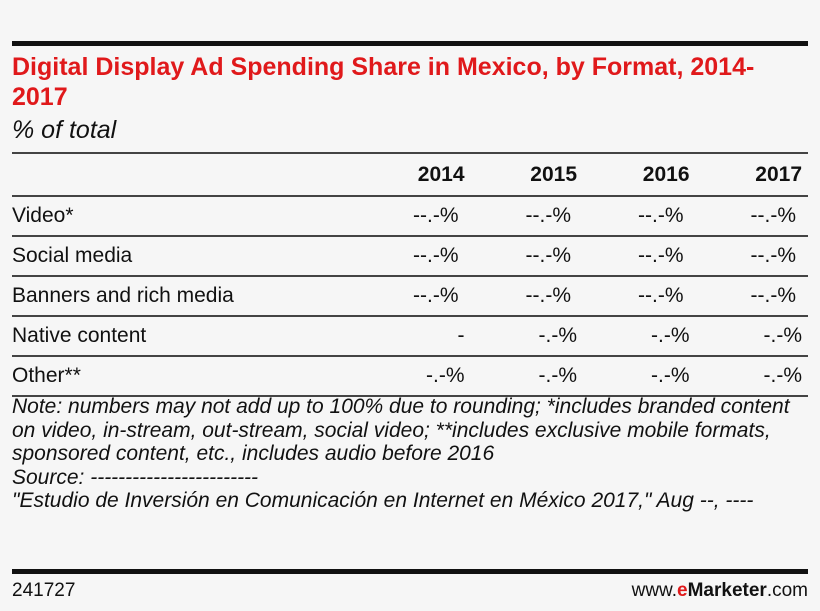  What do you see at coordinates (44, 590) in the screenshot?
I see `chart-id: 241727` at bounding box center [44, 590].